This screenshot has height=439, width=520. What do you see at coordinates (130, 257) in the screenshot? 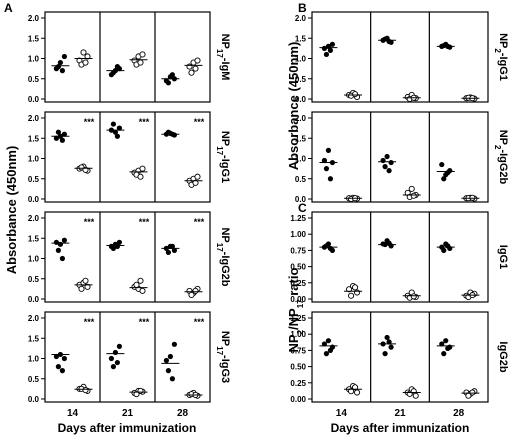
I see `panel: 0.0 0.5 1.0 1.5 2.0 NP17-IgG2b *** *** ***` at bounding box center [130, 257].